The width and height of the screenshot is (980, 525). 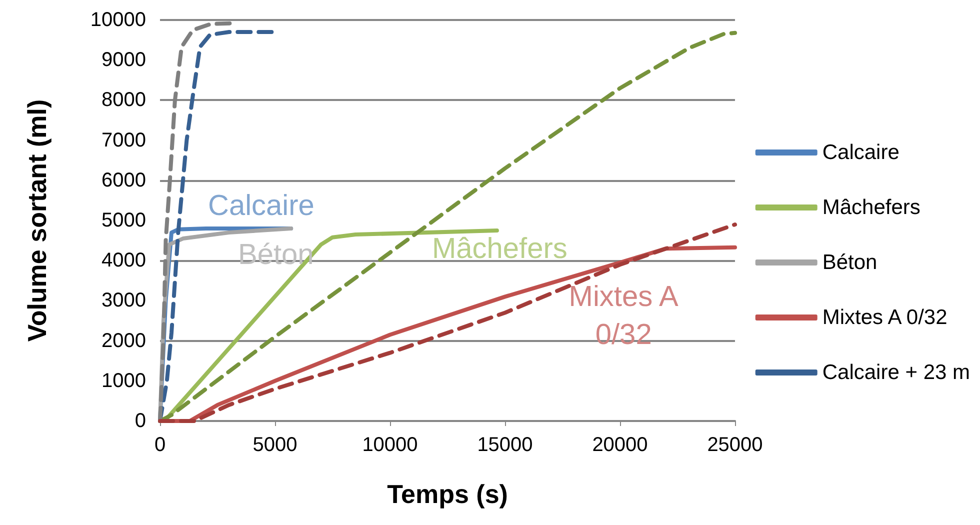 What do you see at coordinates (871, 207) in the screenshot?
I see `legend-label: Mâchefers` at bounding box center [871, 207].